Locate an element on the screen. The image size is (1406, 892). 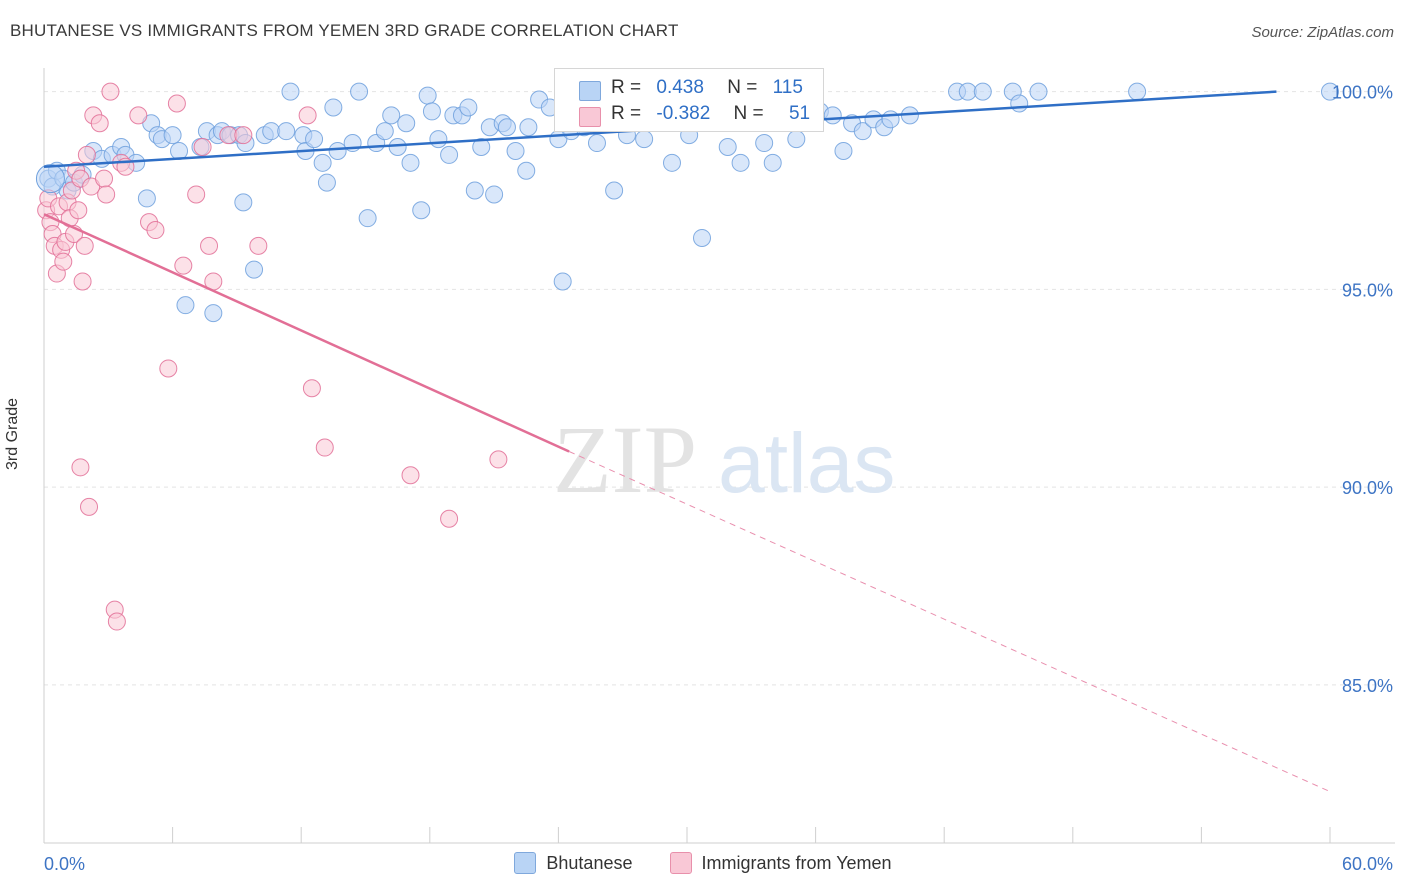
watermark-zip: ZIP is located at coordinates (625, 459).